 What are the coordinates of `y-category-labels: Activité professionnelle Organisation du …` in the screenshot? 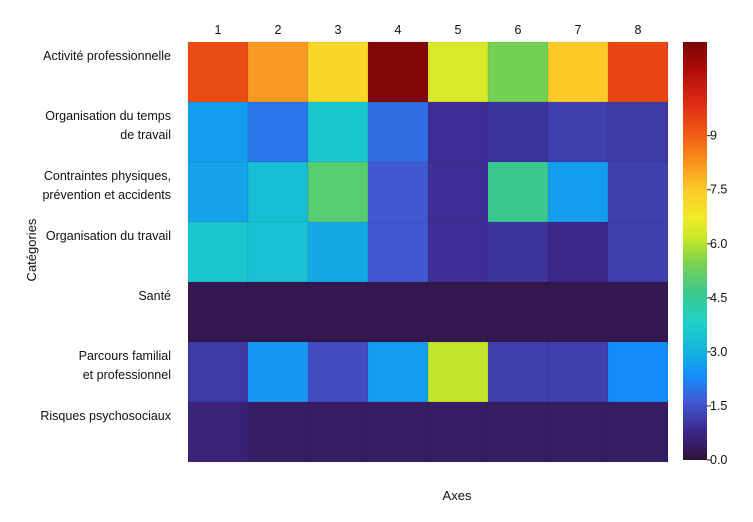 It's located at (105, 236).